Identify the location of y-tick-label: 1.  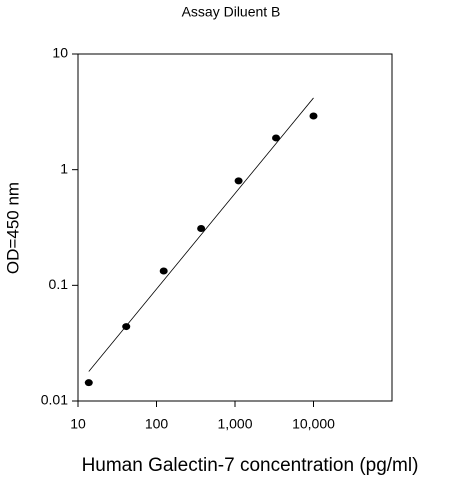
(64, 168).